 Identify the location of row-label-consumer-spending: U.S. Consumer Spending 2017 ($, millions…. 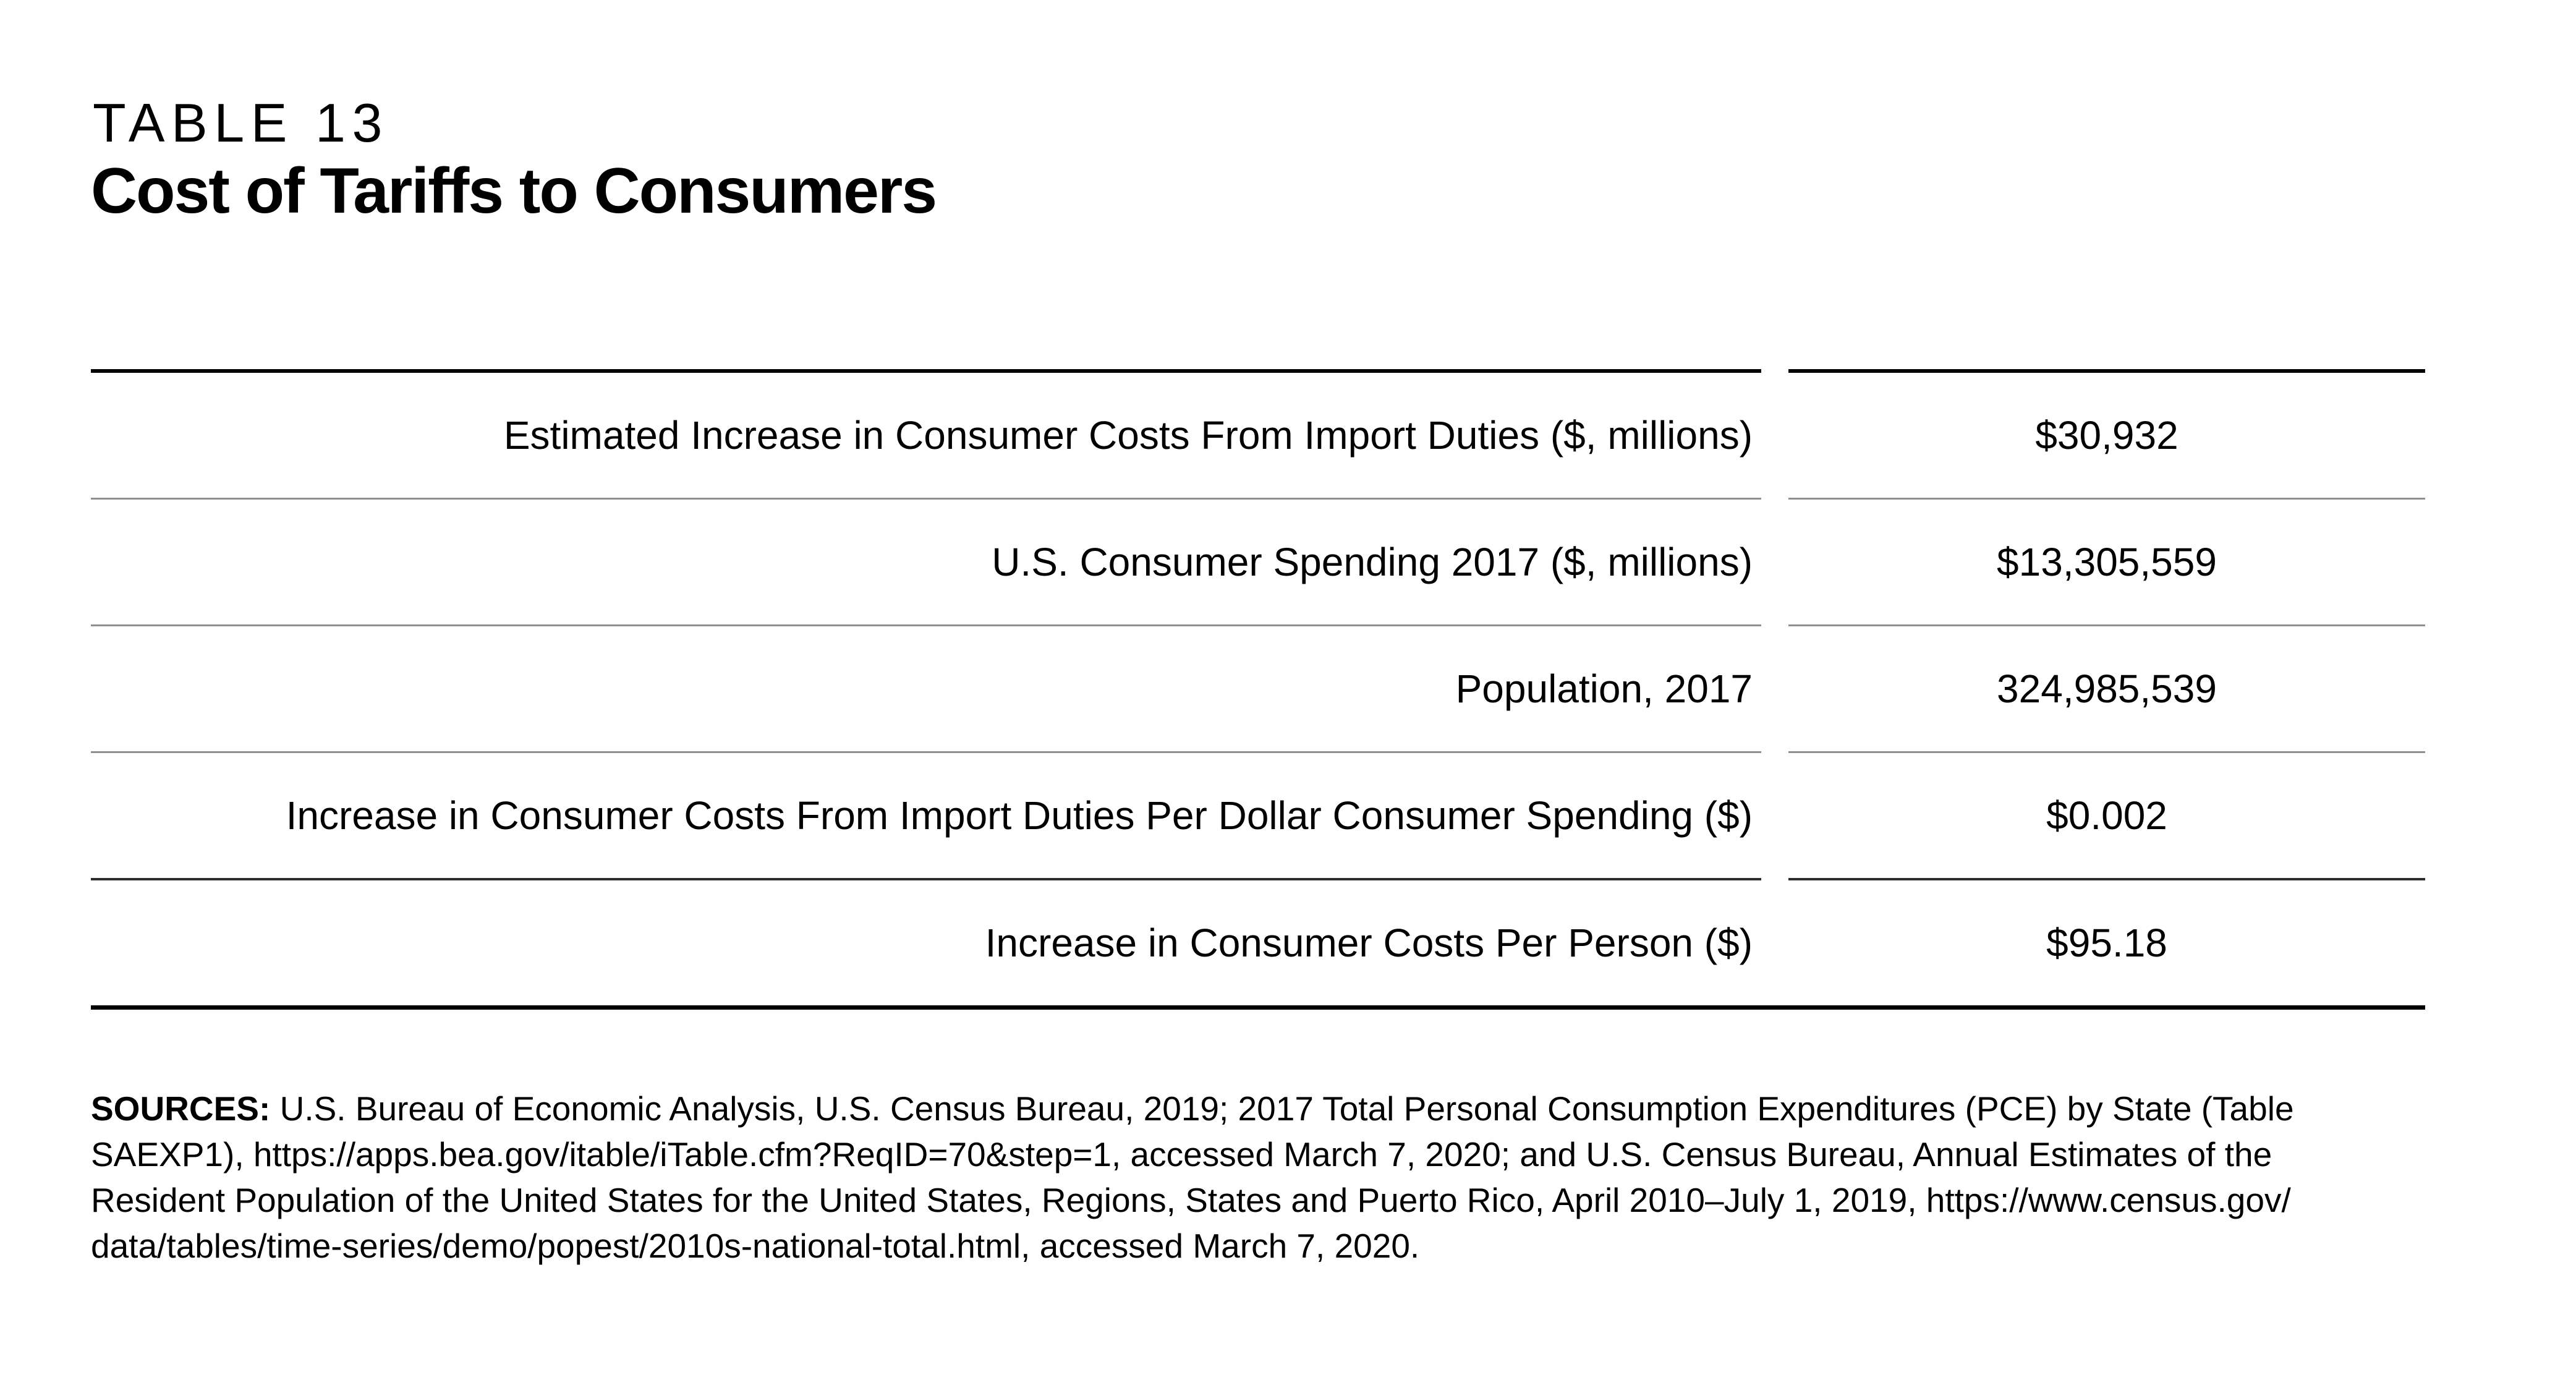
(926, 561).